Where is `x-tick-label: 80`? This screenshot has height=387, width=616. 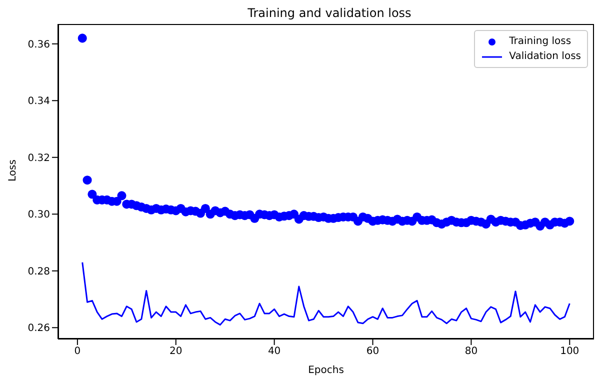
x-tick-label: 80 is located at coordinates (471, 352).